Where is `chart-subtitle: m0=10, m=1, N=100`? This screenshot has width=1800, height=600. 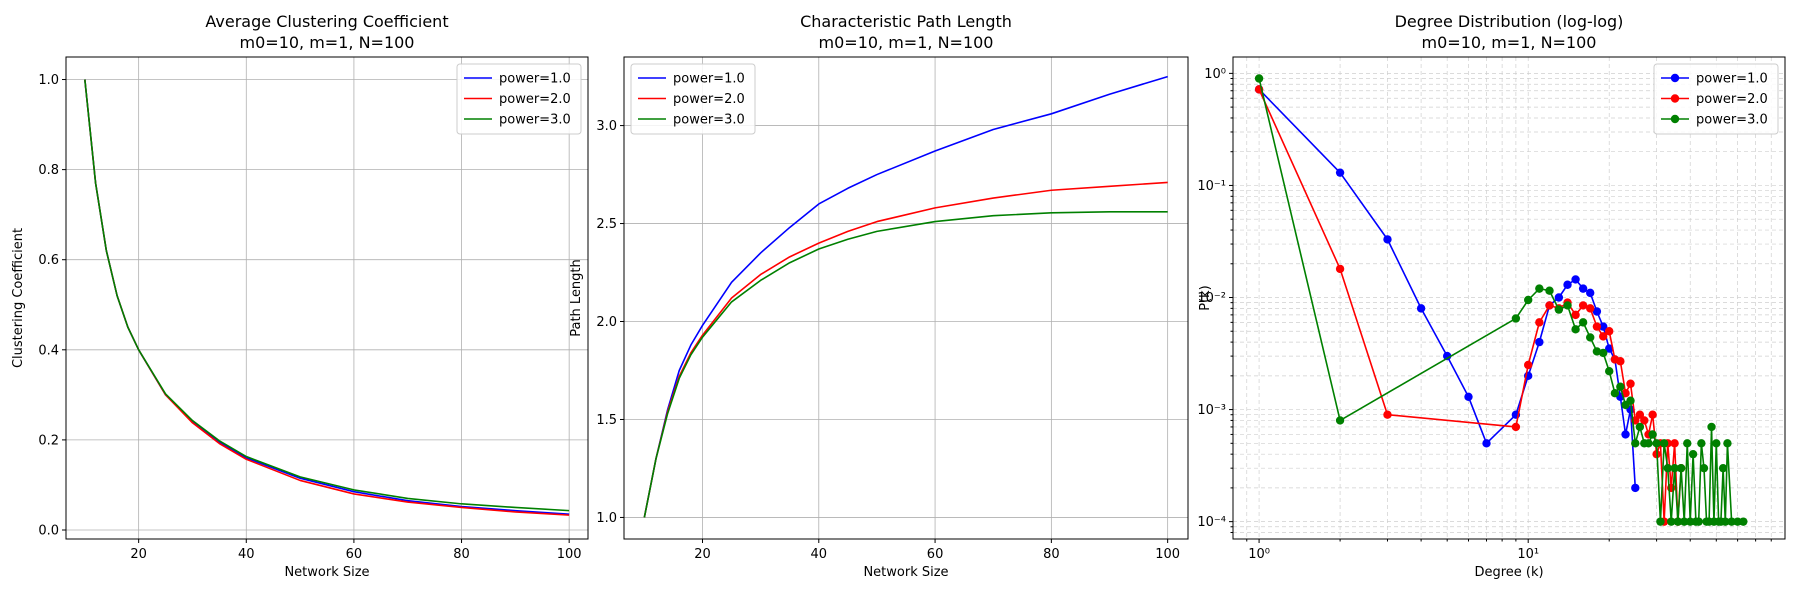
chart-subtitle: m0=10, m=1, N=100 is located at coordinates (327, 42).